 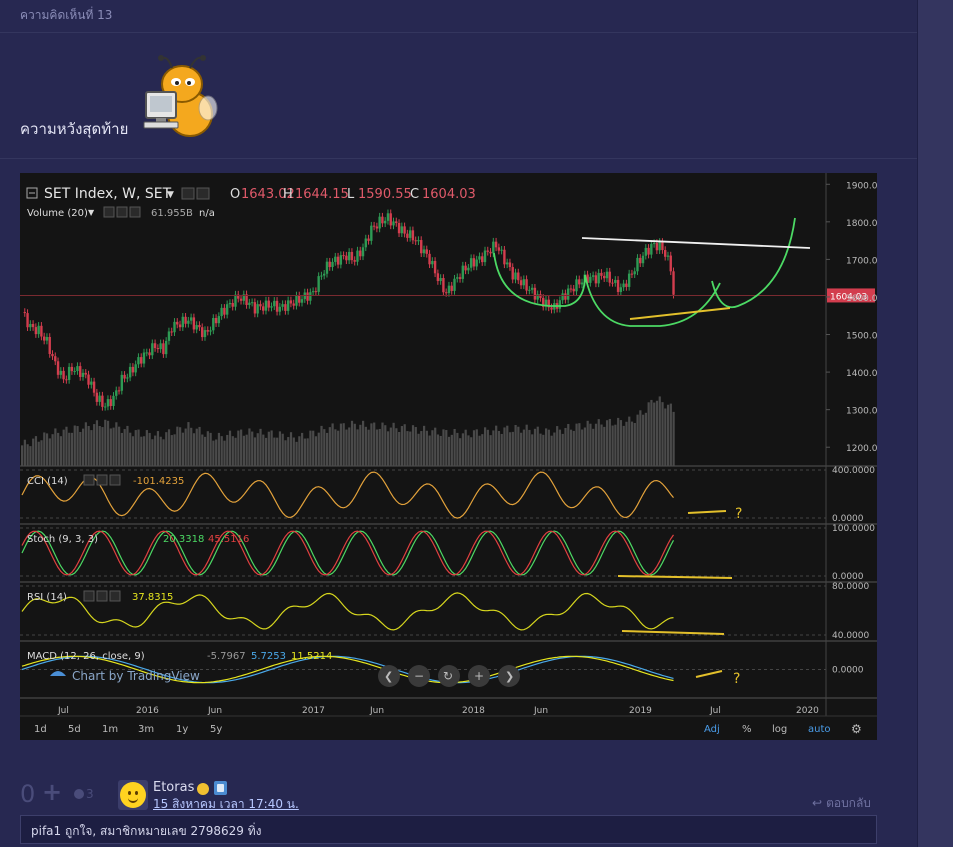 What do you see at coordinates (182, 729) in the screenshot?
I see `timeframe-1y: 1y` at bounding box center [182, 729].